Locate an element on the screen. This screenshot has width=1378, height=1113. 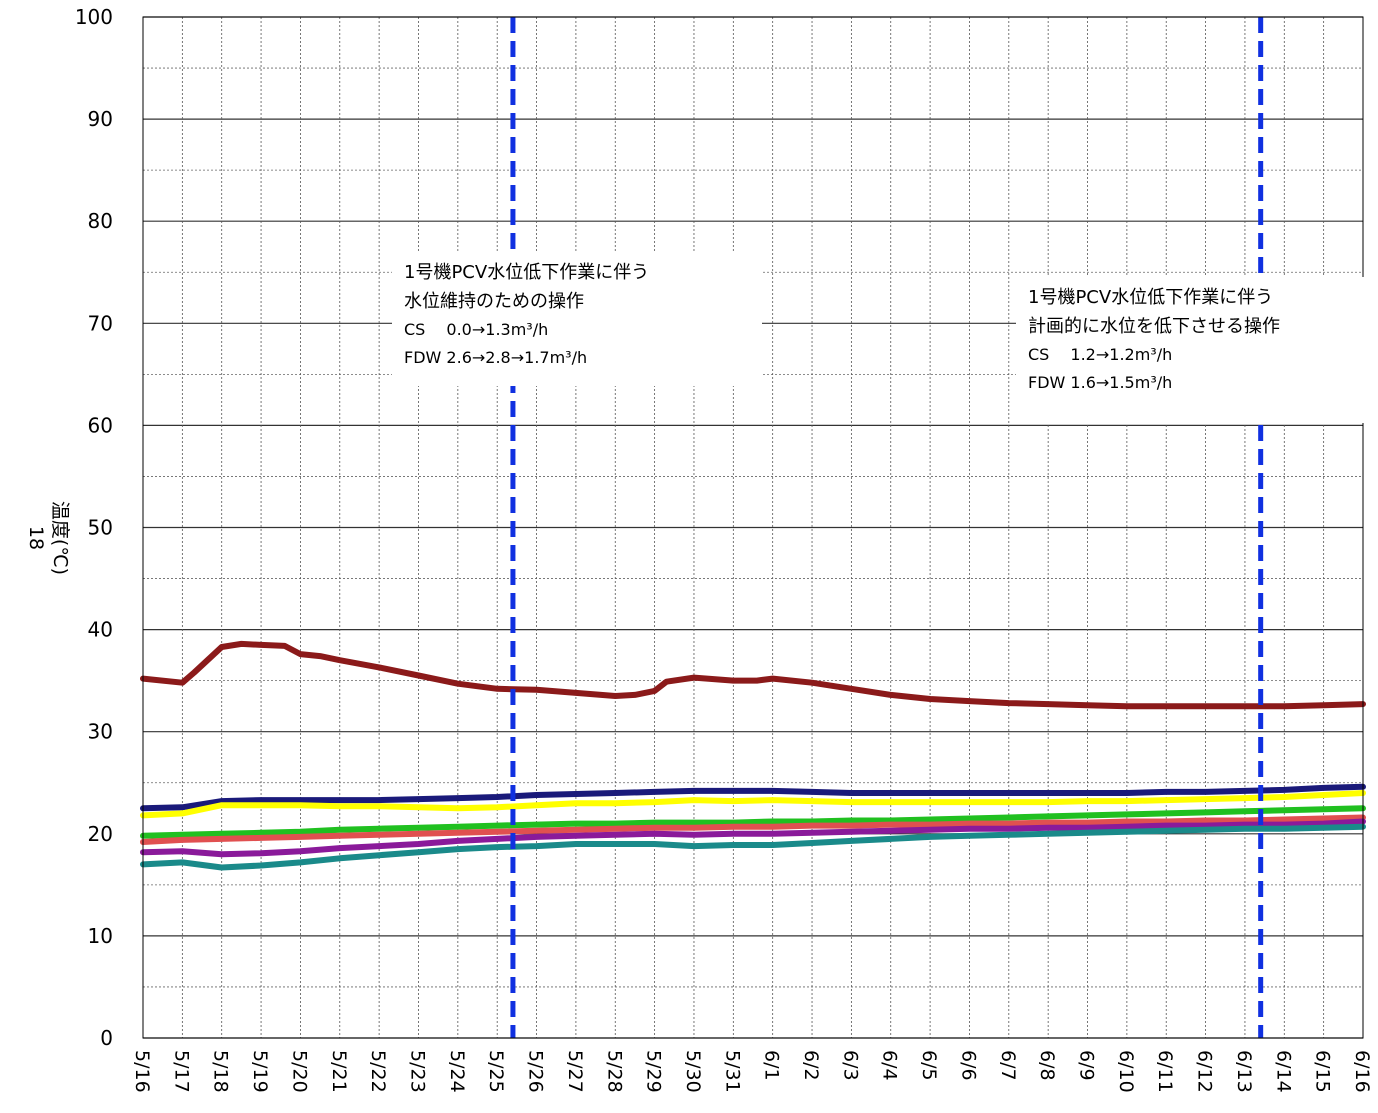
y-tick-label: 50 is located at coordinates (100, 528).